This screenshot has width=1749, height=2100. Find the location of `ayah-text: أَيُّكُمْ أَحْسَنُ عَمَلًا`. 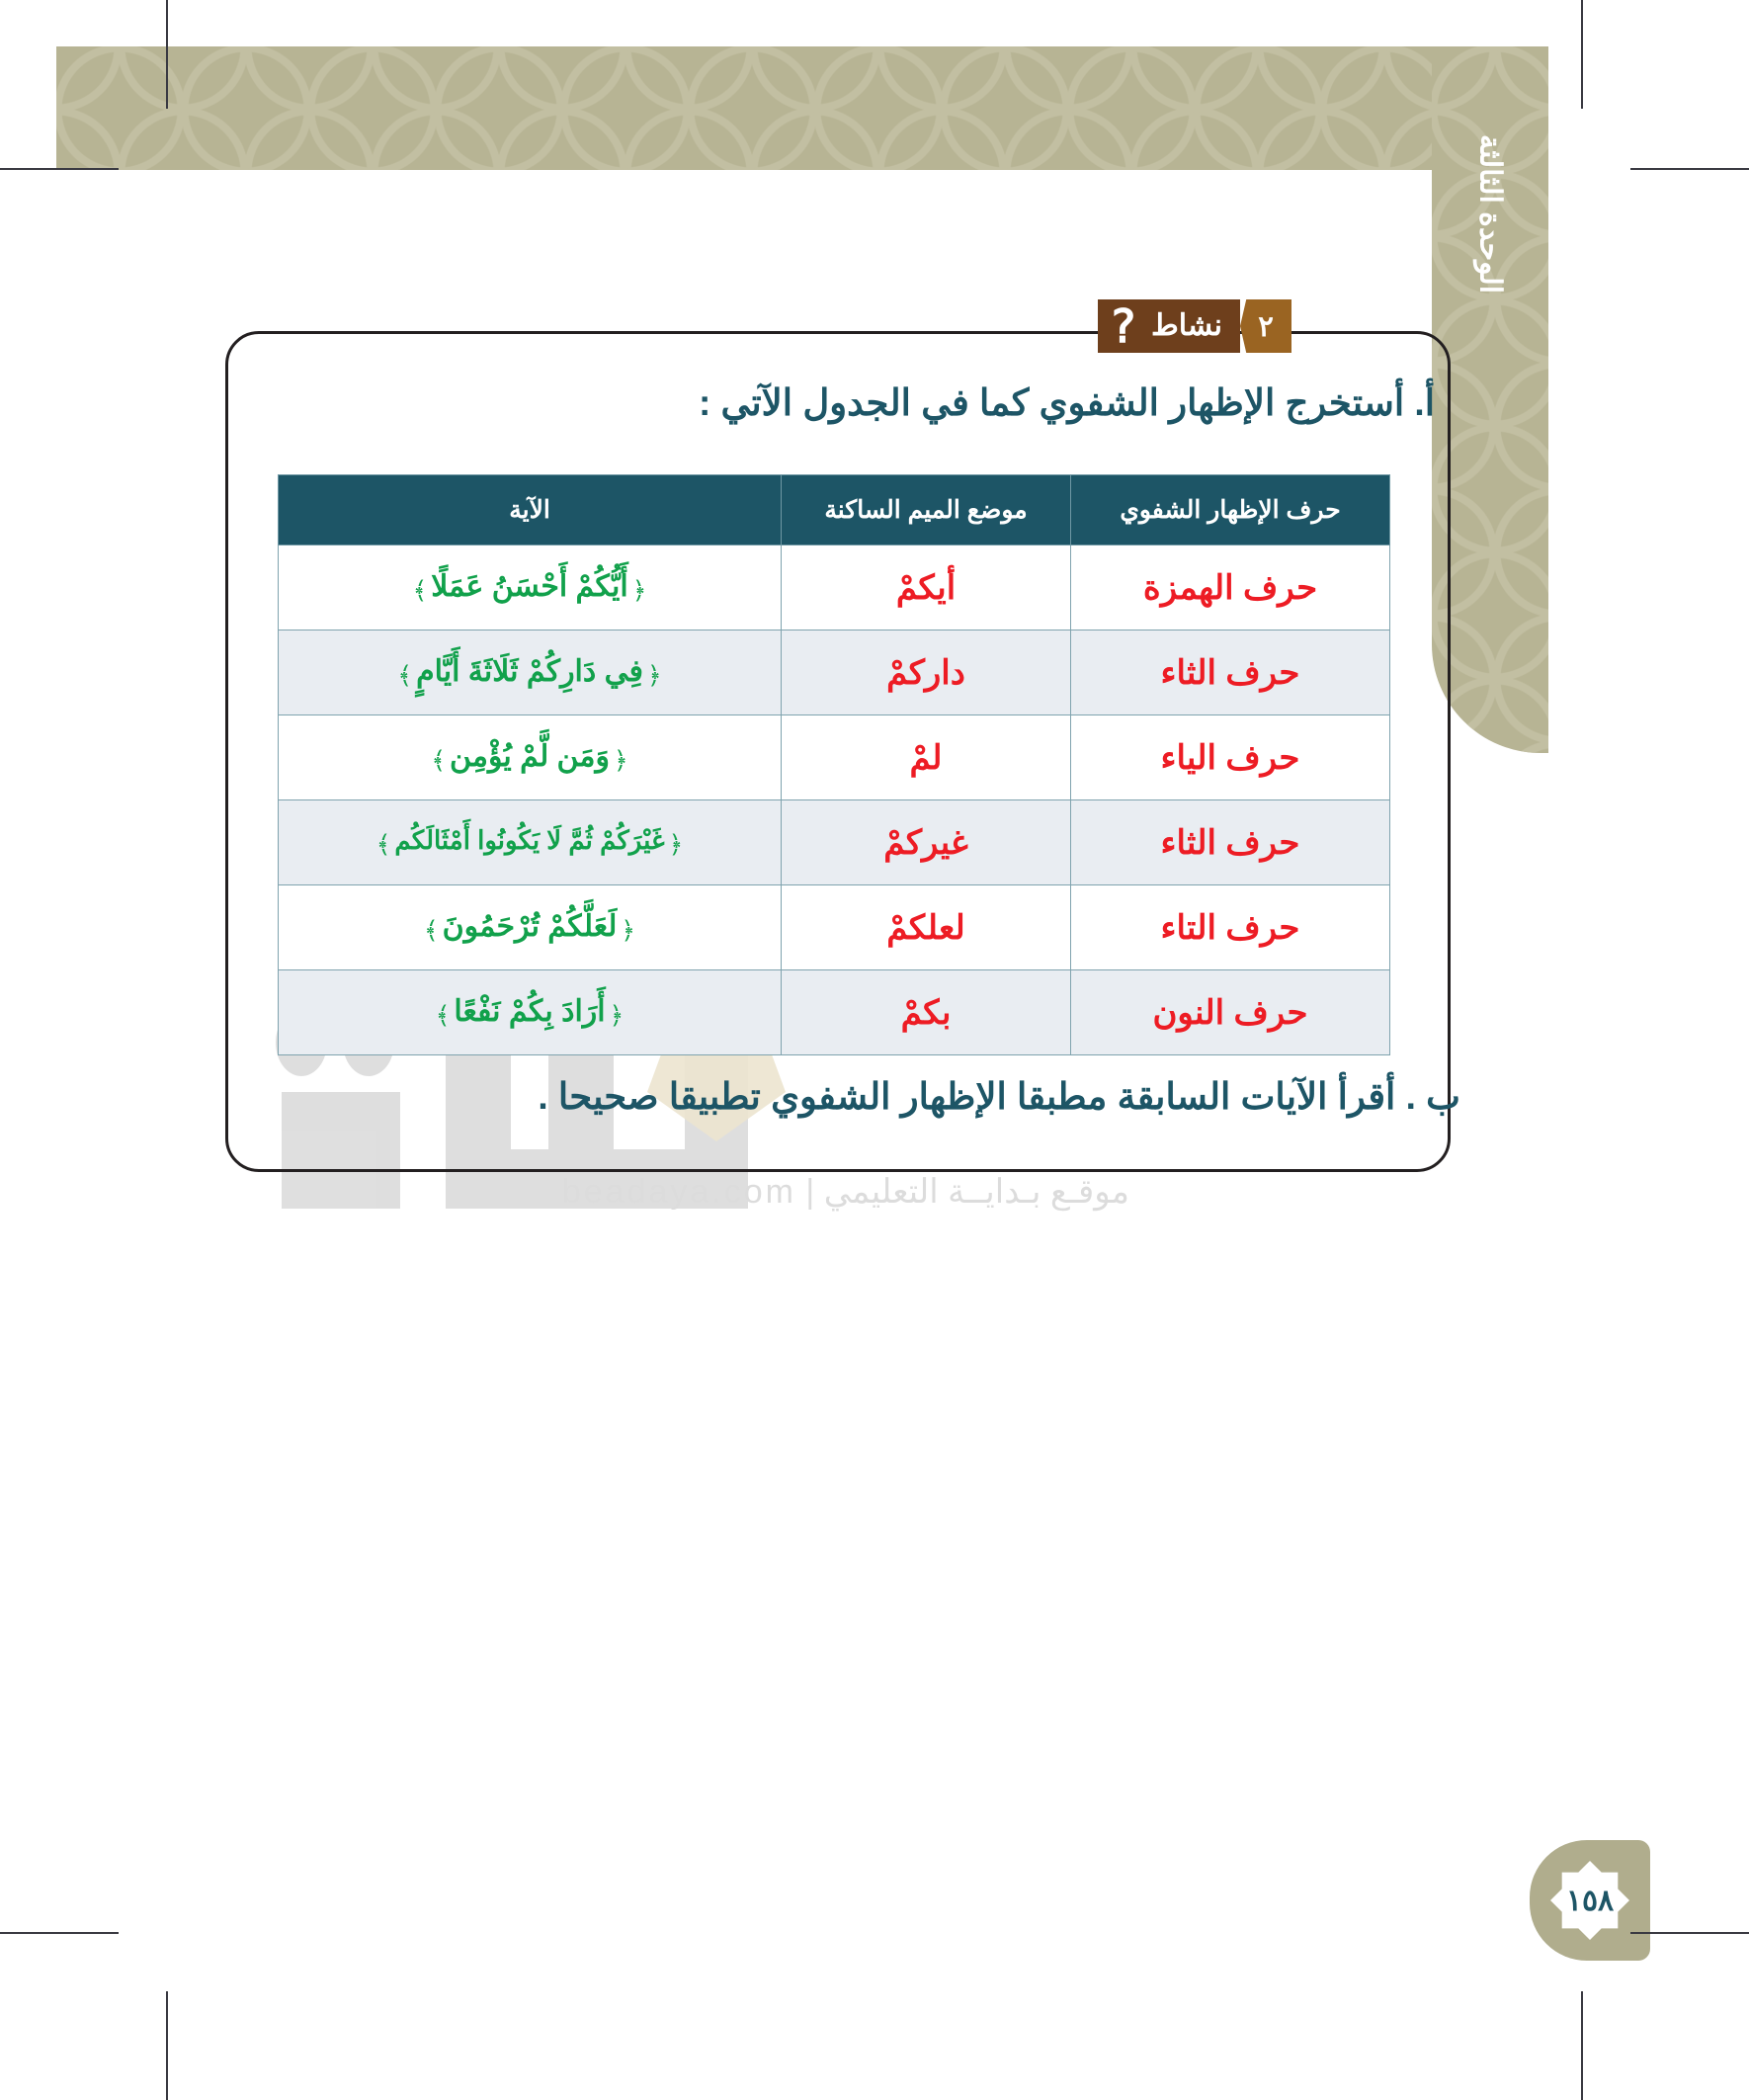

ayah-text: أَيُّكُمْ أَحْسَنُ عَمَلًا is located at coordinates (529, 586).